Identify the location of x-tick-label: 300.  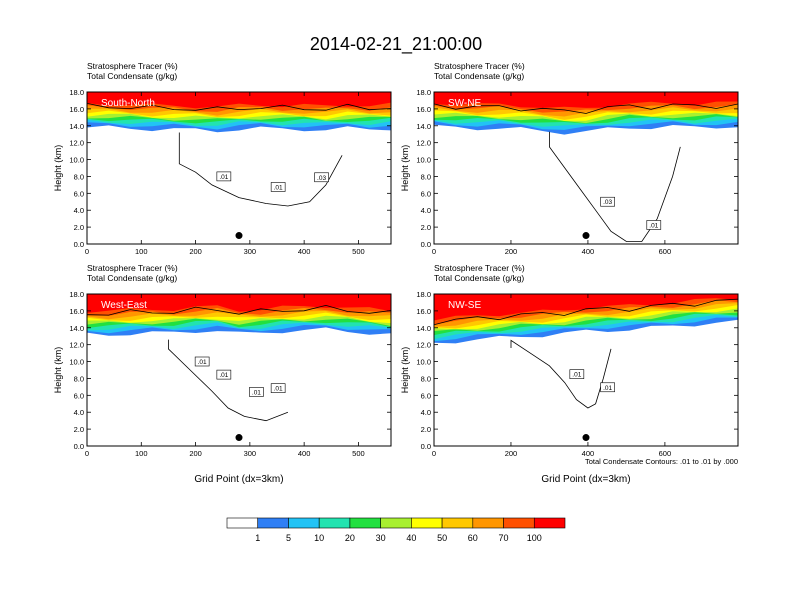
(250, 453).